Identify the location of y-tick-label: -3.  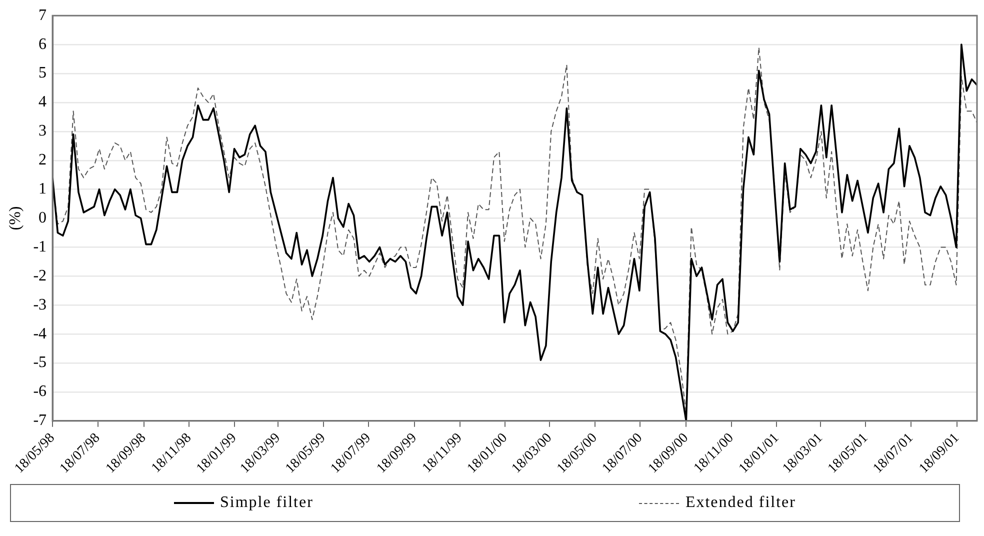
(40, 305).